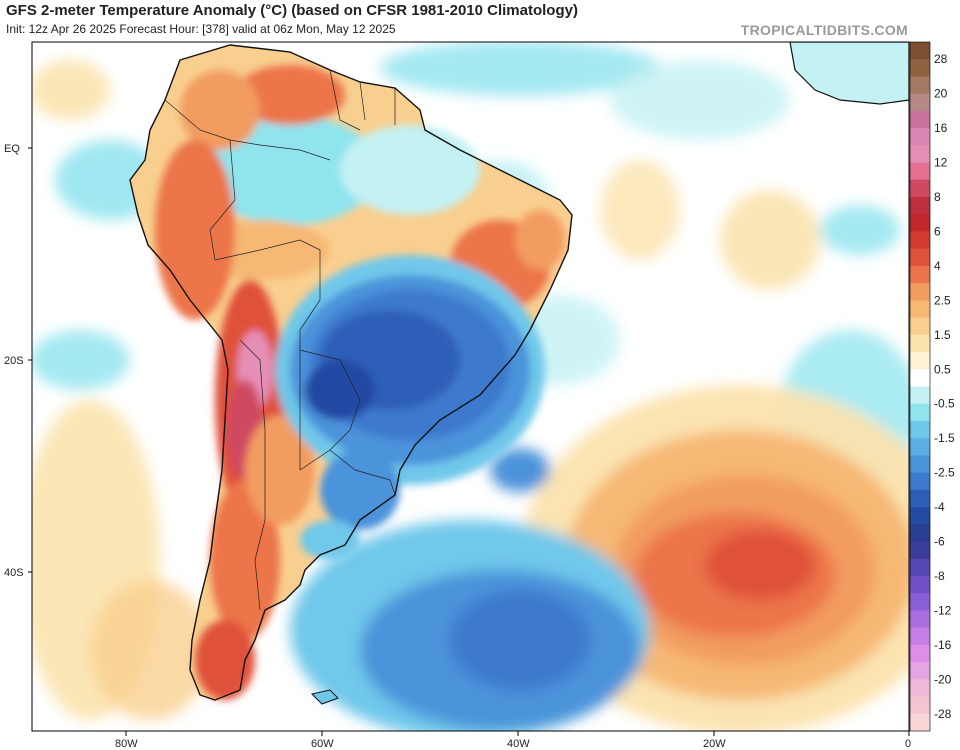 Image resolution: width=960 pixels, height=750 pixels. Describe the element at coordinates (714, 744) in the screenshot. I see `lon-label-20w: 20W` at that location.